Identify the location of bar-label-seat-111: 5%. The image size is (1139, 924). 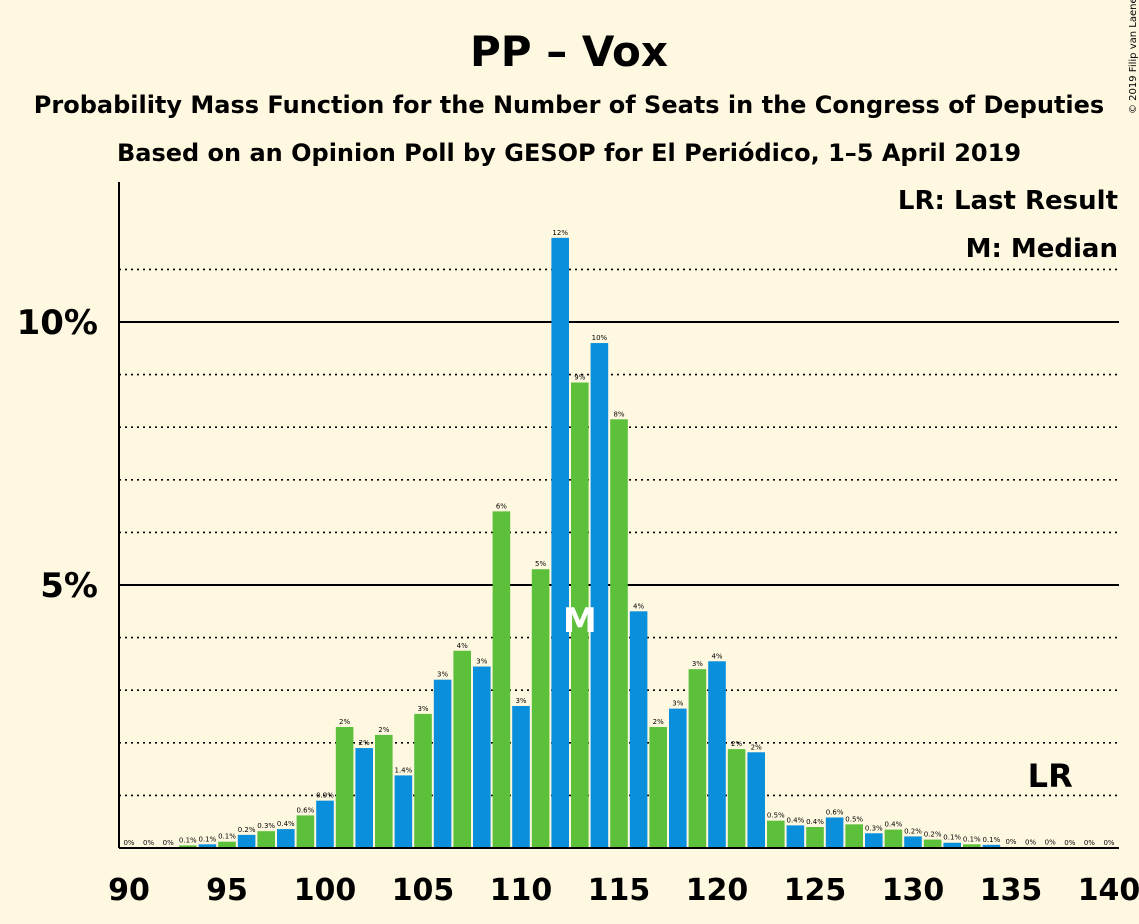
(540, 564).